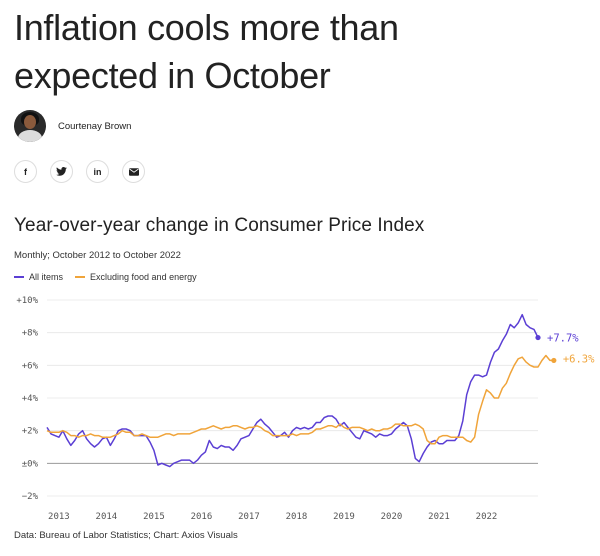 This screenshot has height=556, width=600. I want to click on facebook-icon: f, so click(25, 171).